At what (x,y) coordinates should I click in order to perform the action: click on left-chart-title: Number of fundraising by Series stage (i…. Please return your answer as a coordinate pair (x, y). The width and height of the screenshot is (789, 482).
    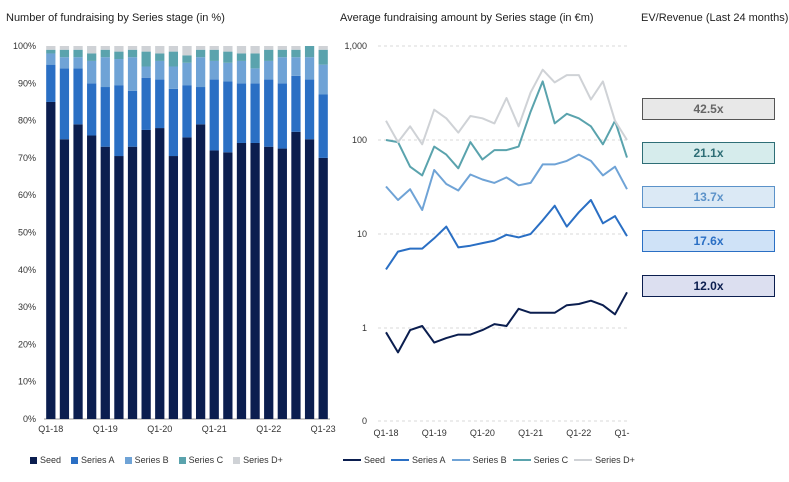
    Looking at the image, I should click on (115, 18).